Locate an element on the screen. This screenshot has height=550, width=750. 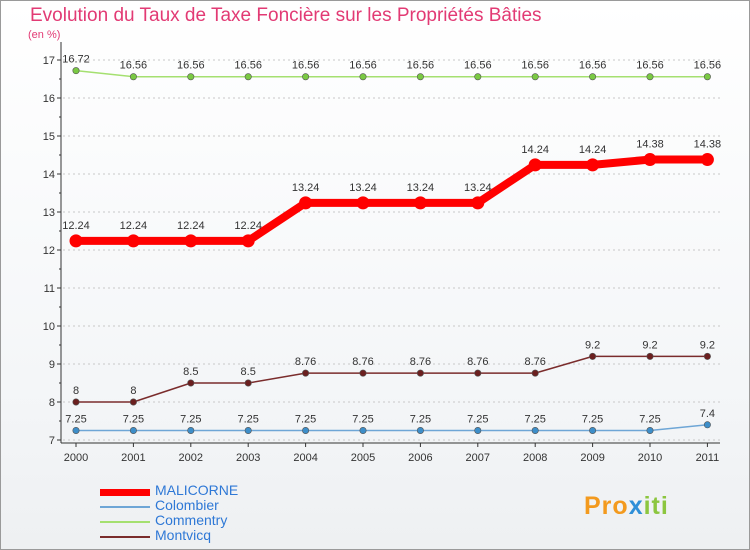
x-tick-label: 2002 is located at coordinates (191, 458).